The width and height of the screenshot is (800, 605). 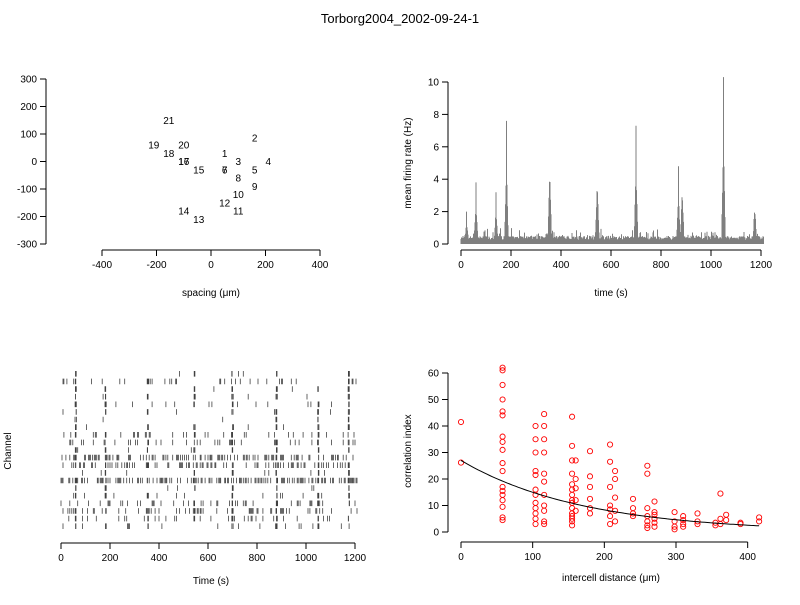 What do you see at coordinates (211, 293) in the screenshot?
I see `layout-x-axis-title: spacing (μm)` at bounding box center [211, 293].